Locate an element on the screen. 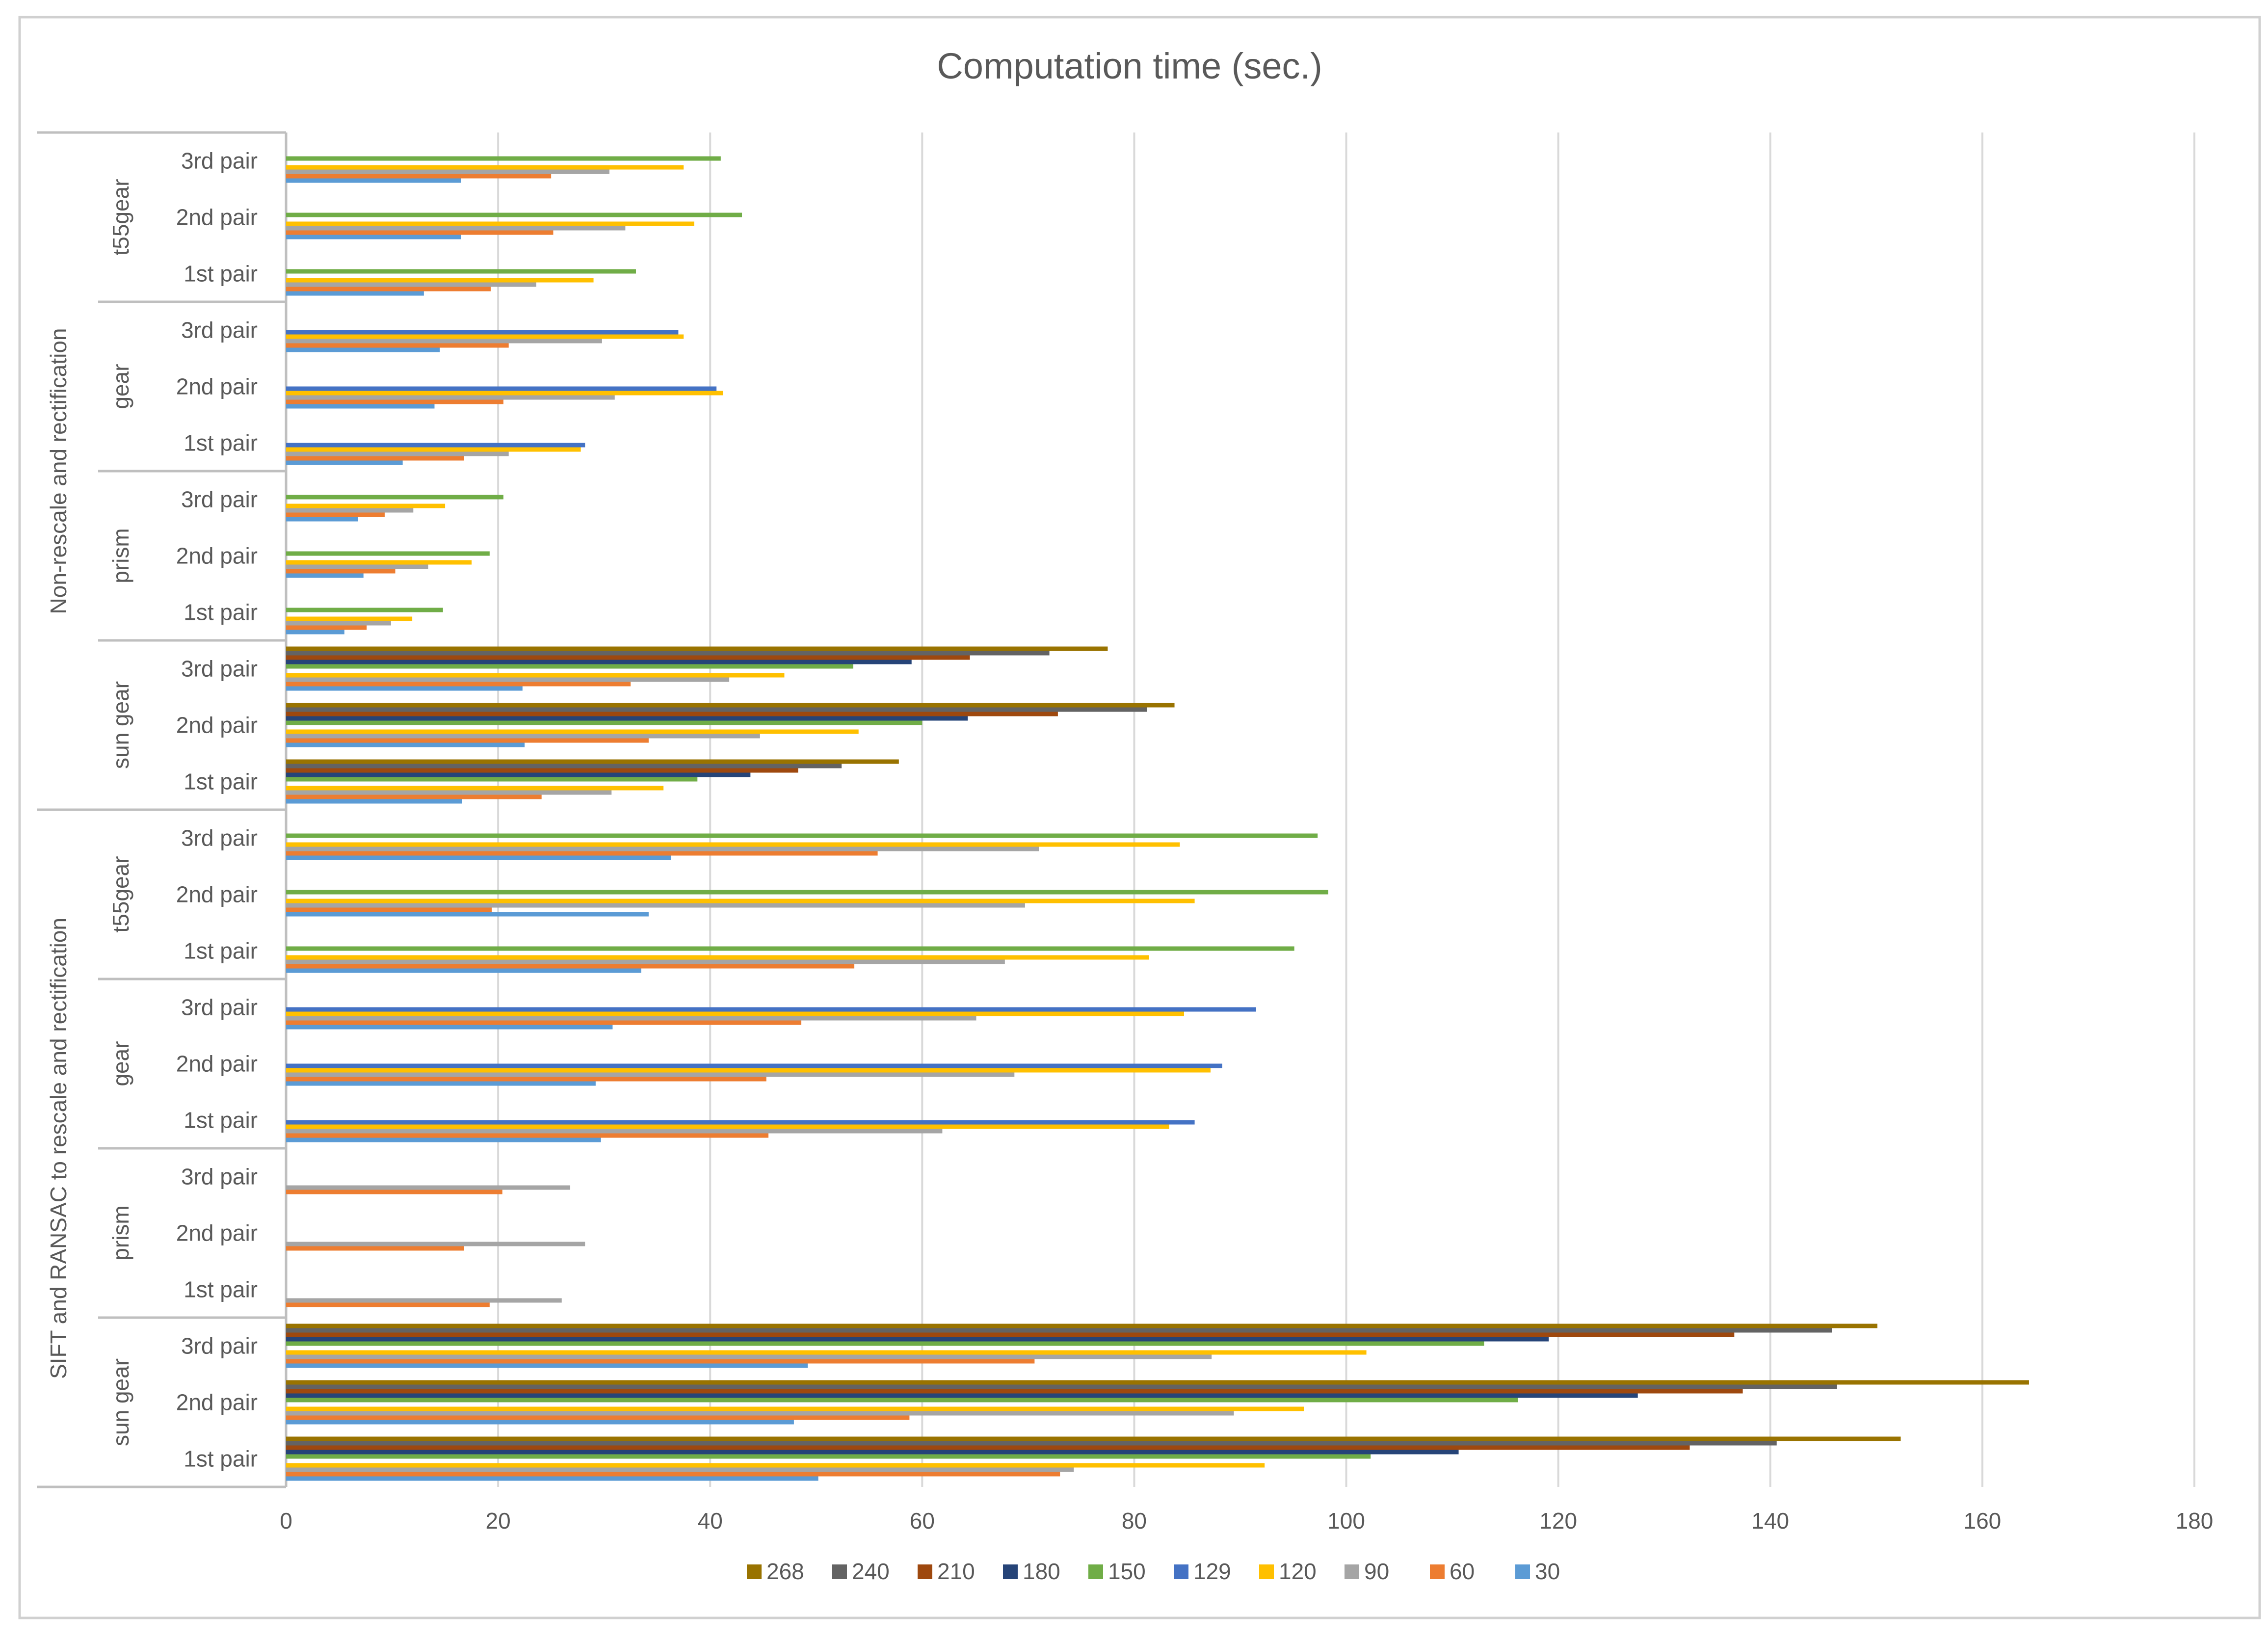 This screenshot has width=2268, height=1641. bar-g1-t55gear-1st-pair-s30 is located at coordinates (463, 971).